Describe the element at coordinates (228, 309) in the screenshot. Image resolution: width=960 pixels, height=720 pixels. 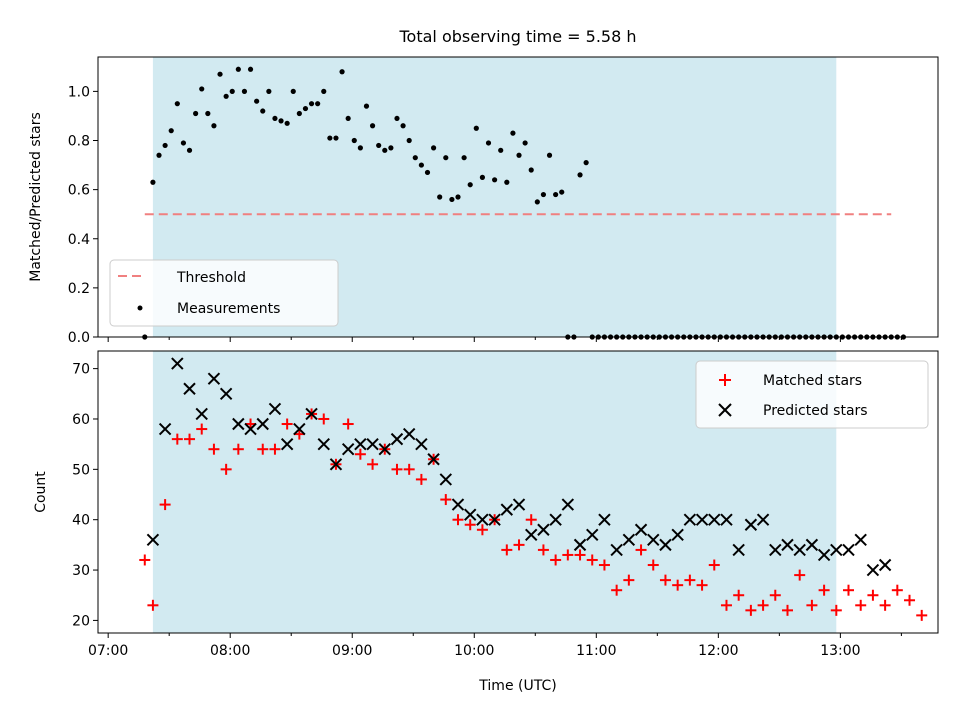
I see `legend-measurements-label: Measurements` at that location.